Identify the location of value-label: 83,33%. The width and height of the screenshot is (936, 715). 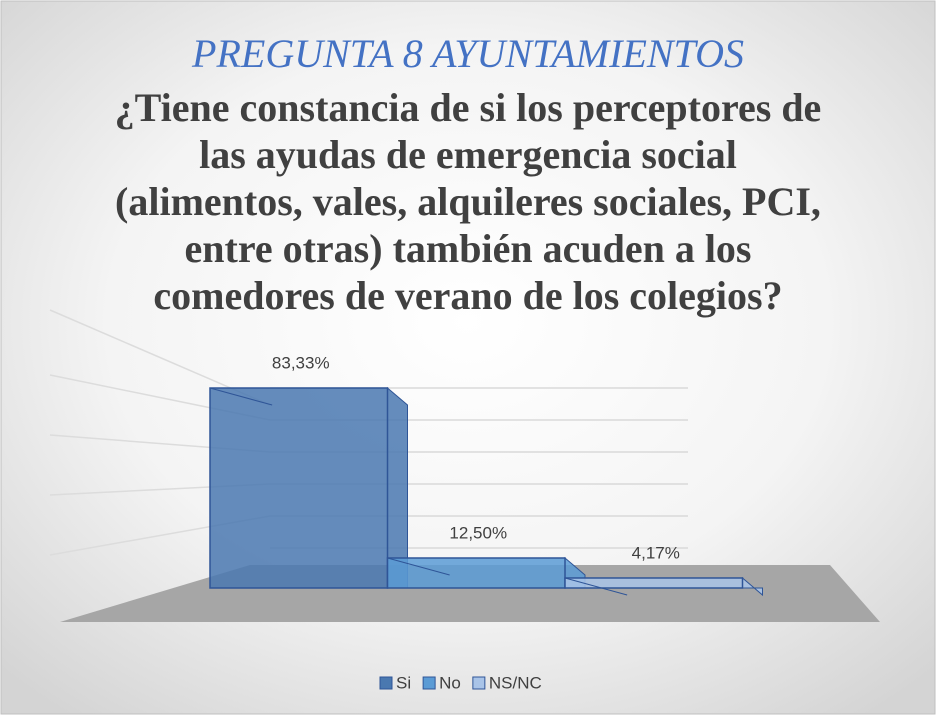
(301, 362).